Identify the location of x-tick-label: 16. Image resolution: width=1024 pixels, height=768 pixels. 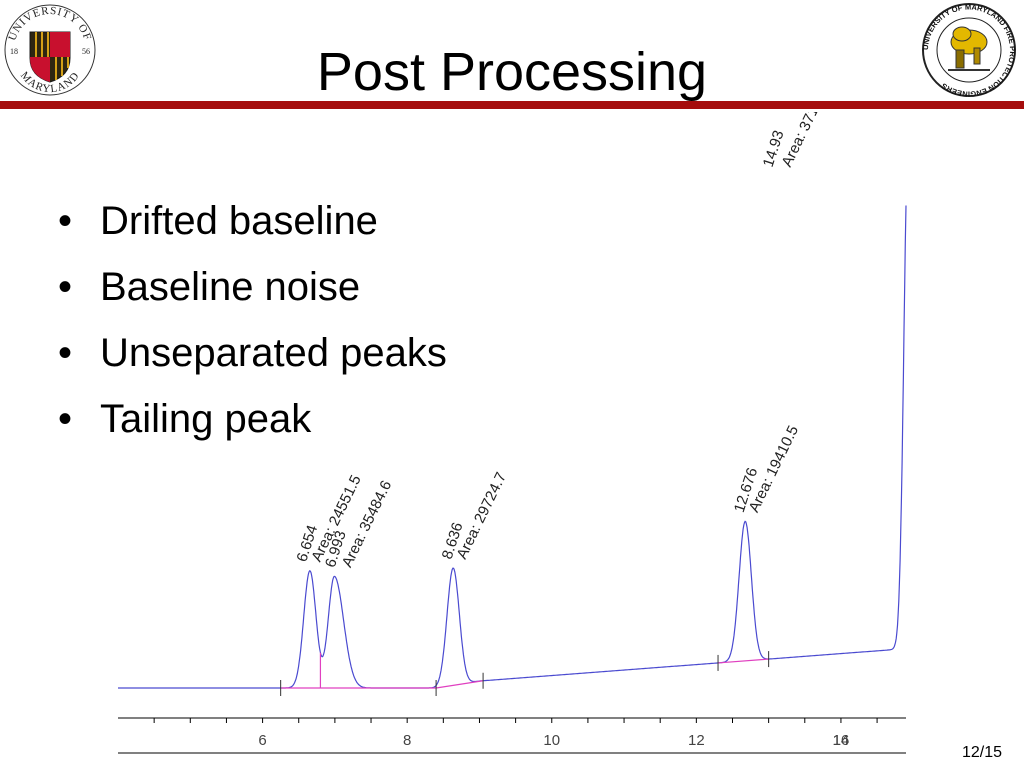
(841, 740).